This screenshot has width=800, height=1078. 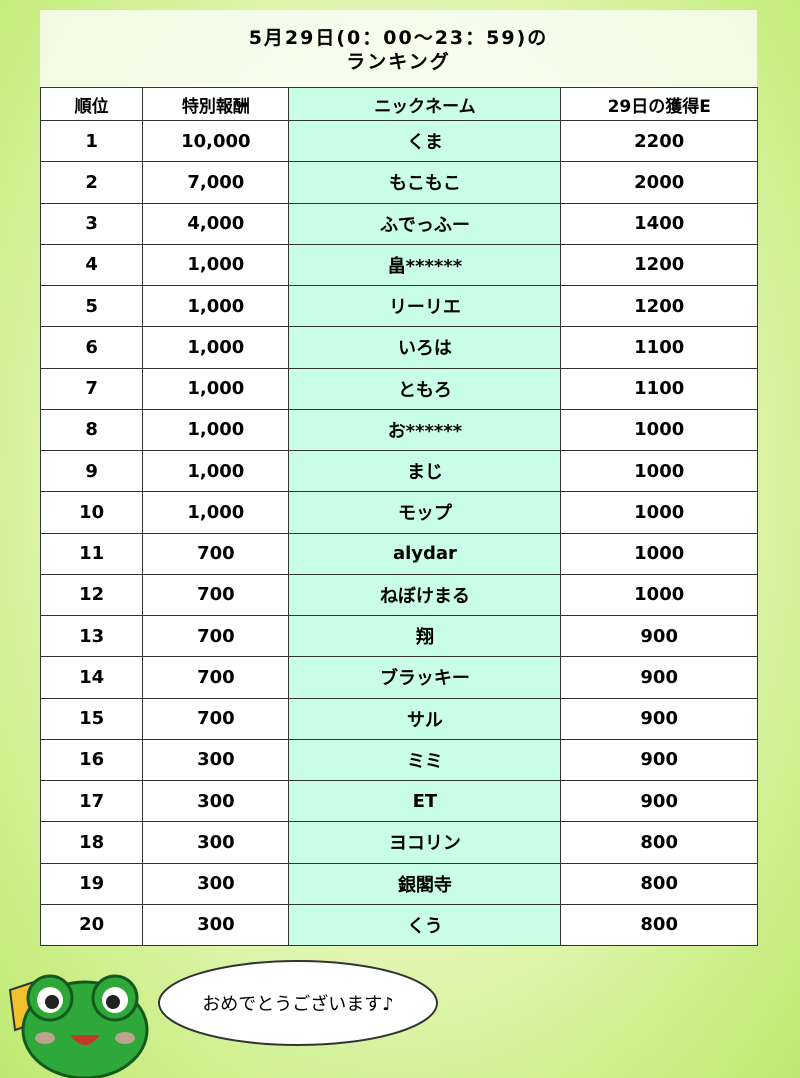 I want to click on speech-bubble, so click(x=298, y=1003).